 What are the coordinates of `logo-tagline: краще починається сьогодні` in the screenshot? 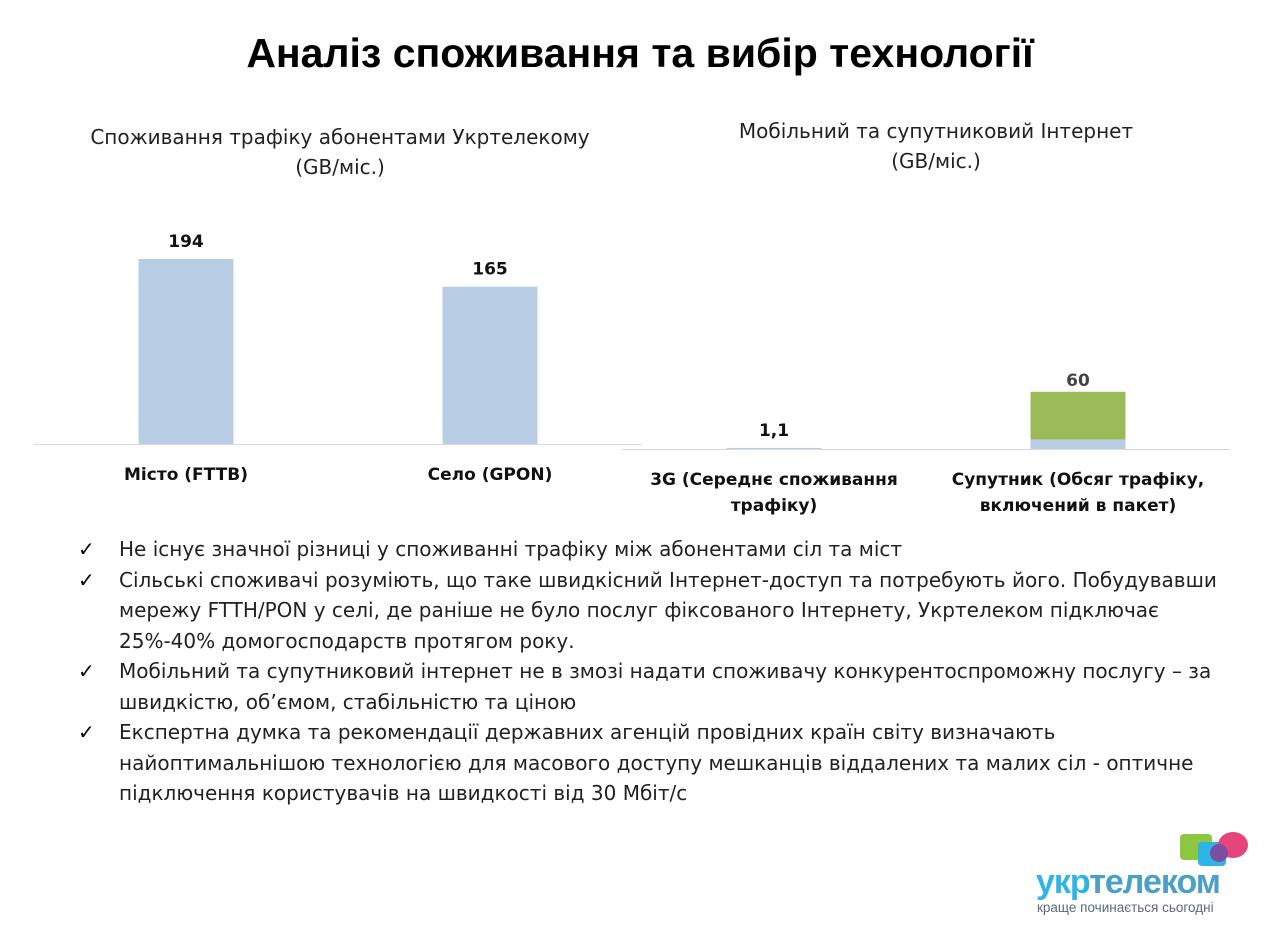 It's located at (1125, 907).